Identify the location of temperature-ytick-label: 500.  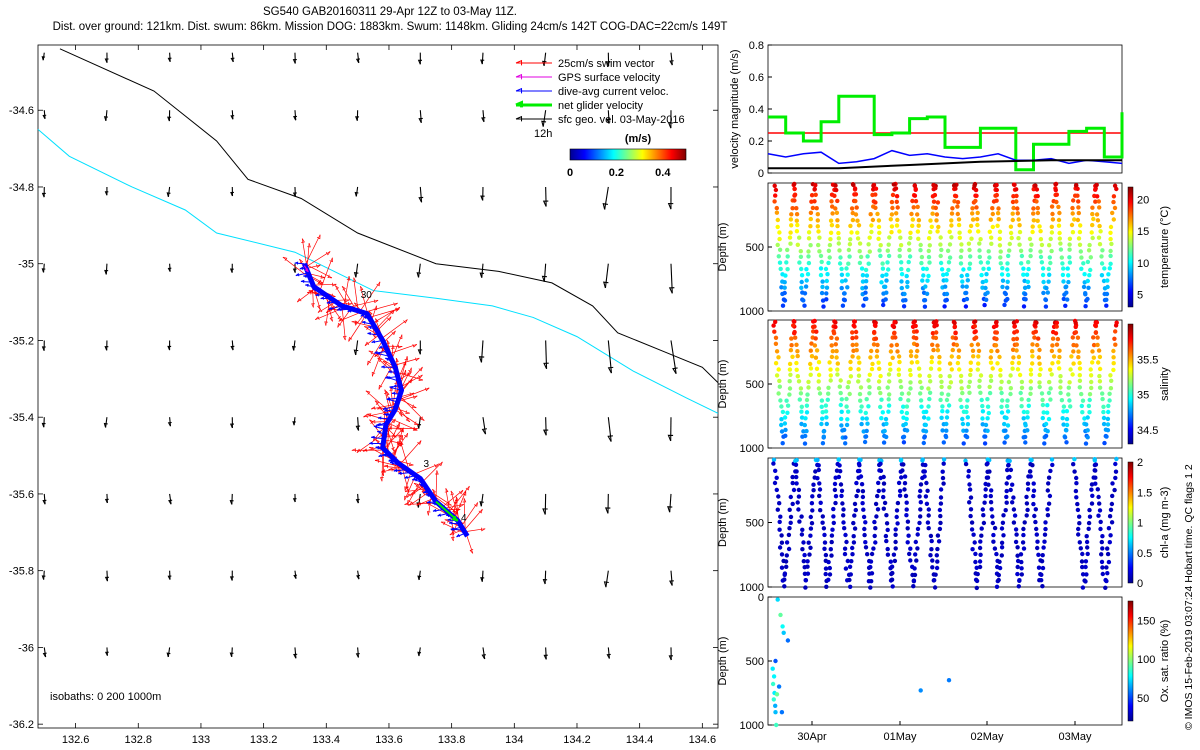
(755, 248).